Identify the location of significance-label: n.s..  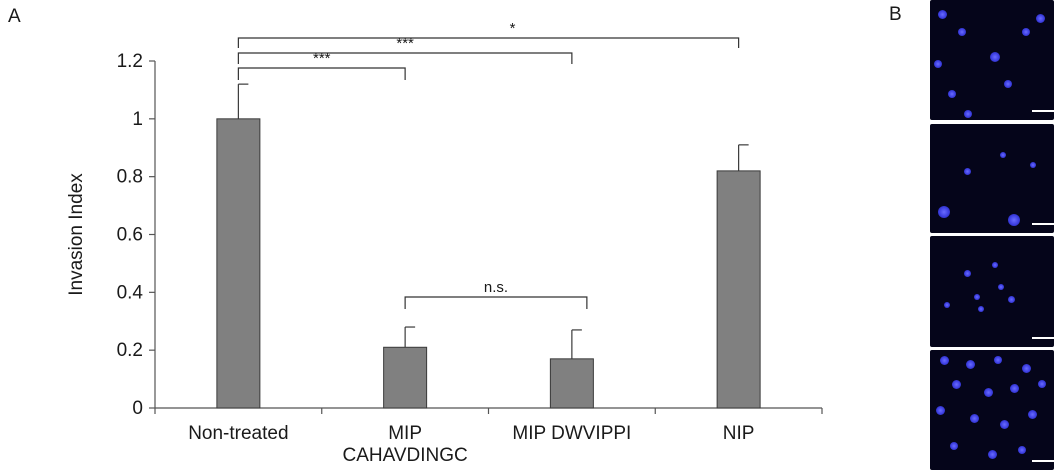
(496, 287).